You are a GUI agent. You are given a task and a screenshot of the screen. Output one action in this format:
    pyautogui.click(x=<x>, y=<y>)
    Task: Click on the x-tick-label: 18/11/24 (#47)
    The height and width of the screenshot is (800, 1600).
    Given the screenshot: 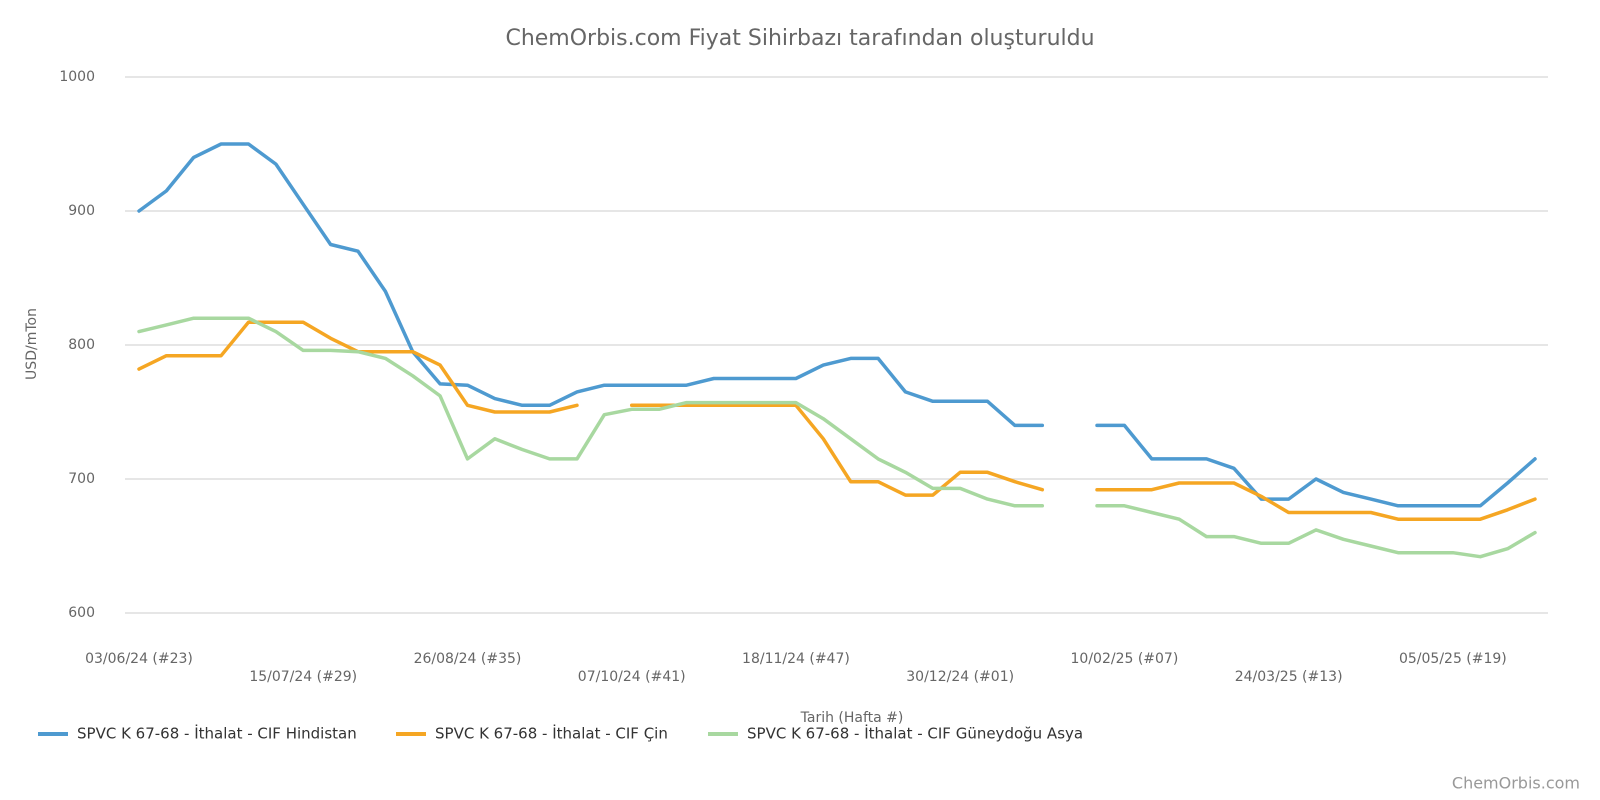 What is the action you would take?
    pyautogui.click(x=796, y=659)
    